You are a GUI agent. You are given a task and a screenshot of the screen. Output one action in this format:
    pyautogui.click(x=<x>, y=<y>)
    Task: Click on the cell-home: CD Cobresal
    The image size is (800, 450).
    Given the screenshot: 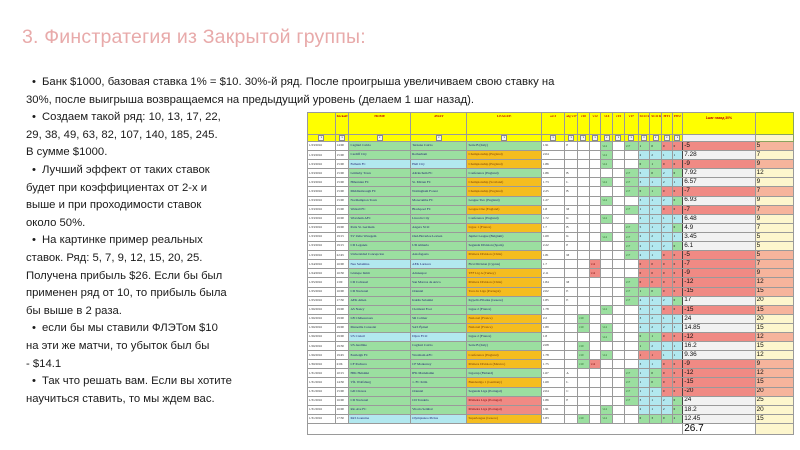 What is the action you would take?
    pyautogui.click(x=380, y=282)
    